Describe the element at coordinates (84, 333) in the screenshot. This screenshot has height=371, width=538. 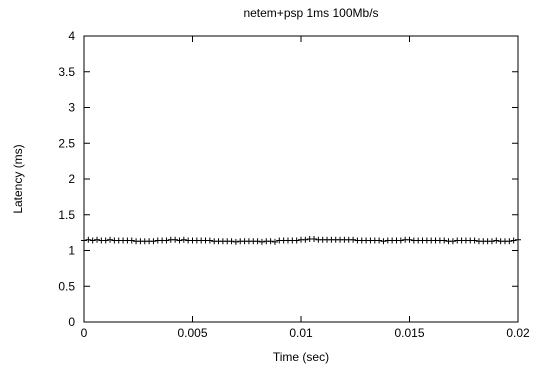
I see `x-tick-label: 0` at that location.